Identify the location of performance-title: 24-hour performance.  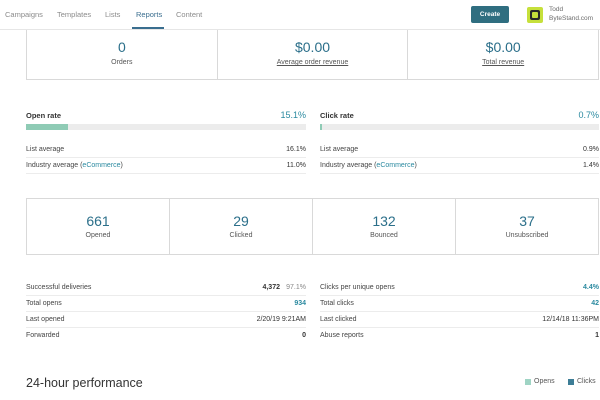
(84, 383).